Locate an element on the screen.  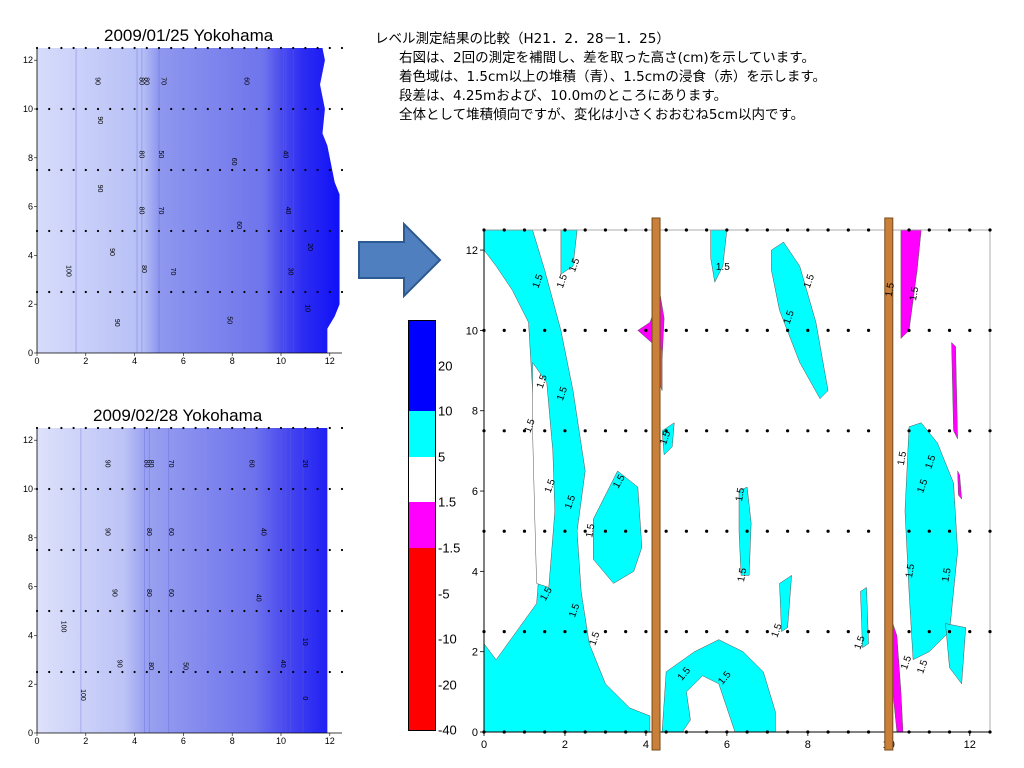
x-tick-label: 4 is located at coordinates (646, 745).